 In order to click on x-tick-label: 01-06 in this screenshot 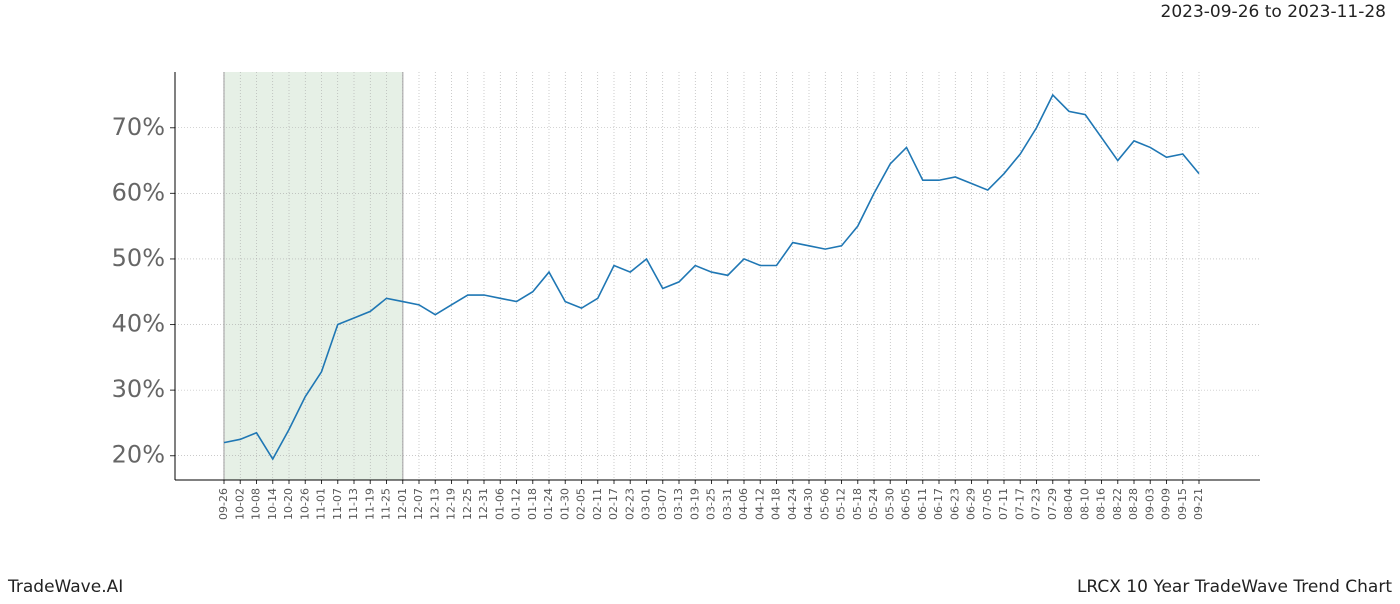, I will do `click(499, 504)`.